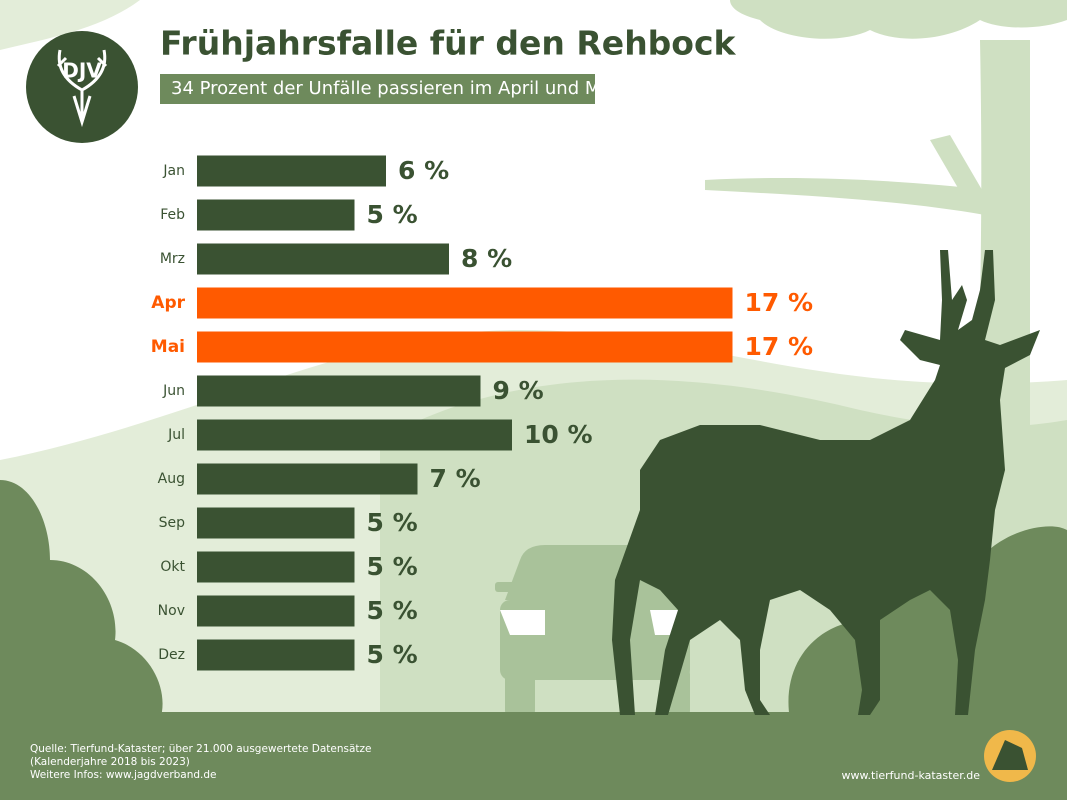  What do you see at coordinates (911, 775) in the screenshot?
I see `website: www.tierfund-kataster.de` at bounding box center [911, 775].